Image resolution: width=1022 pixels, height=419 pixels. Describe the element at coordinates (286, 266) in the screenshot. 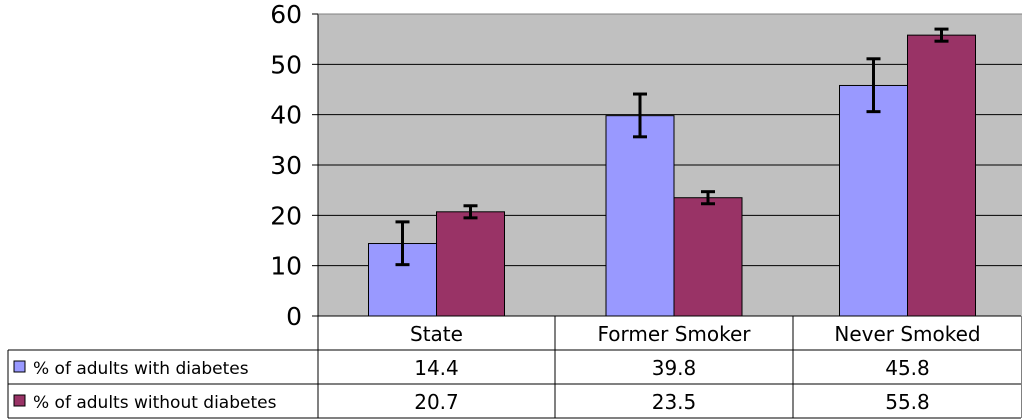

I see `y-tick-label: 10` at that location.